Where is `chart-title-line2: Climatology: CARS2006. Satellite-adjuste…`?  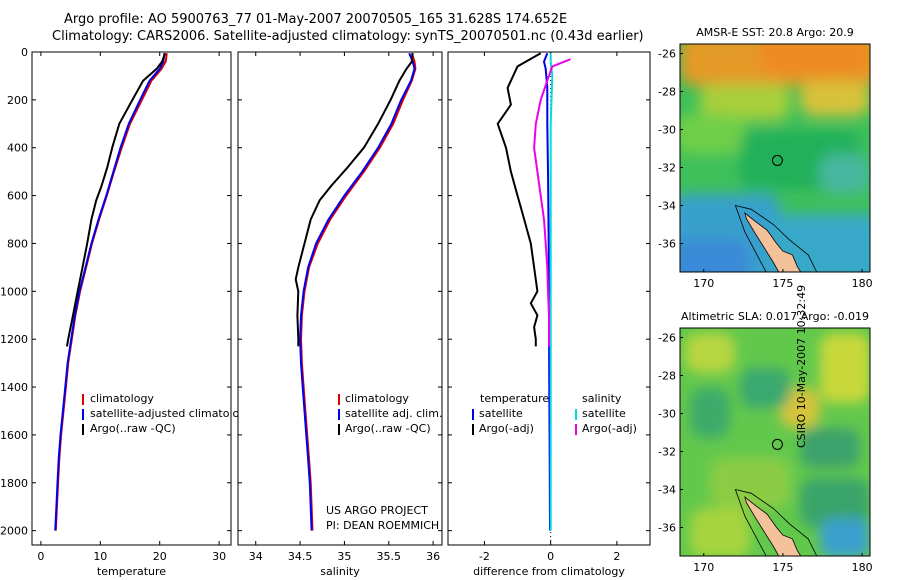
chart-title-line2: Climatology: CARS2006. Satellite-adjuste… is located at coordinates (348, 36).